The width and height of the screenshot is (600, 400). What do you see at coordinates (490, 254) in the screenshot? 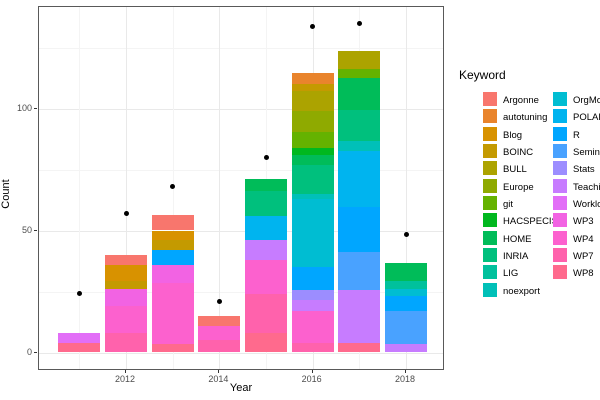
I see `legend-swatch-INRIA` at bounding box center [490, 254].